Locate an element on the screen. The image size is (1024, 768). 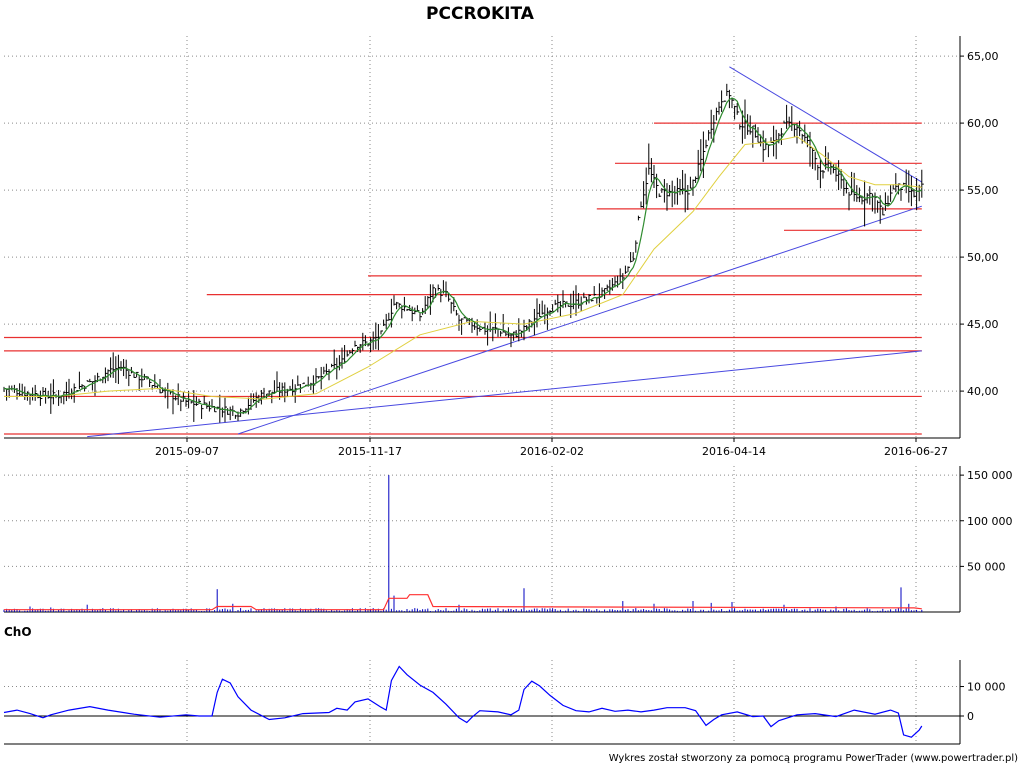
oscillator-label: ChO is located at coordinates (18, 632).